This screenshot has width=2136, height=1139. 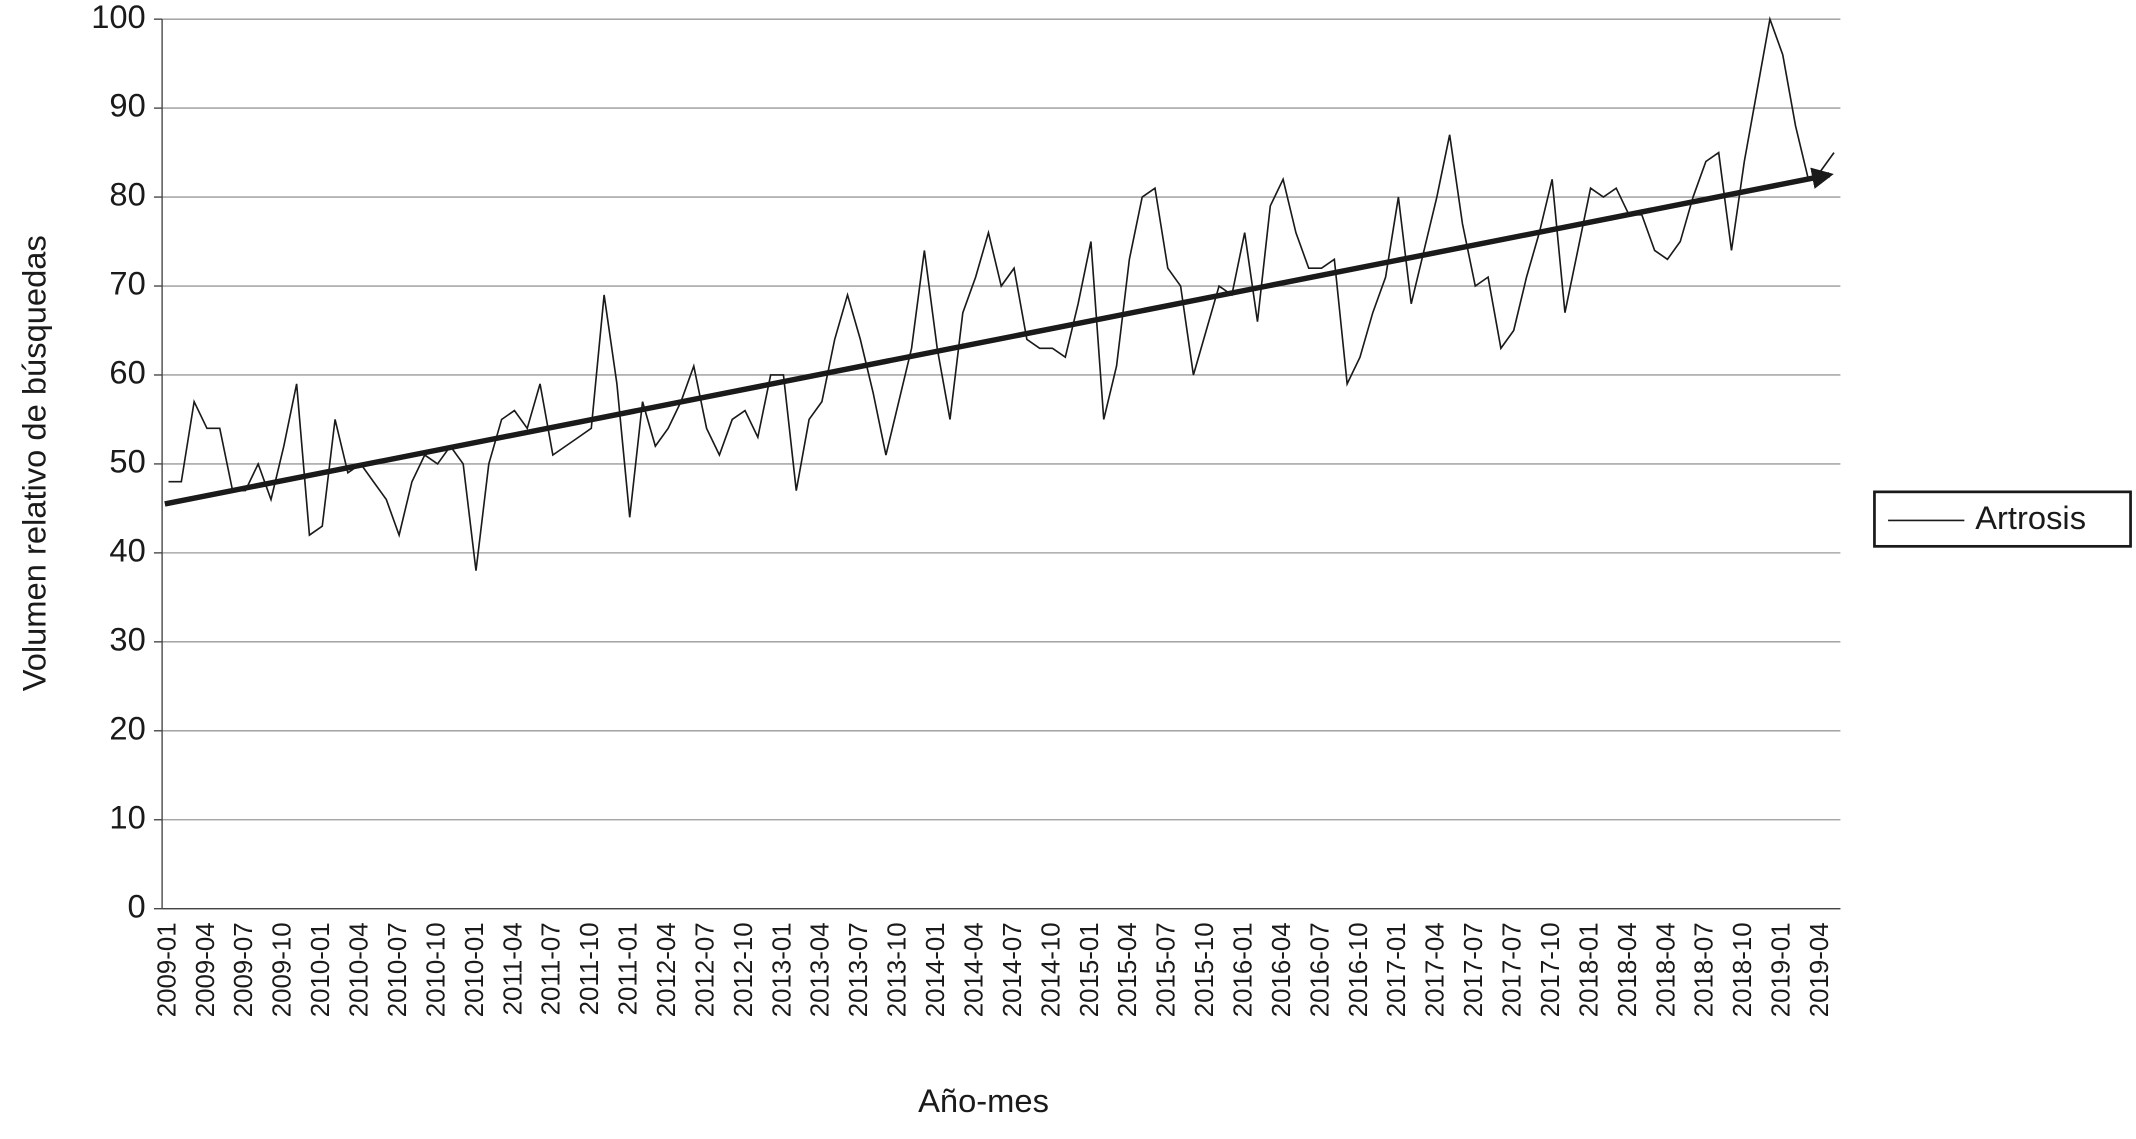 What do you see at coordinates (1551, 969) in the screenshot?
I see `x-tick-label: 2017-10` at bounding box center [1551, 969].